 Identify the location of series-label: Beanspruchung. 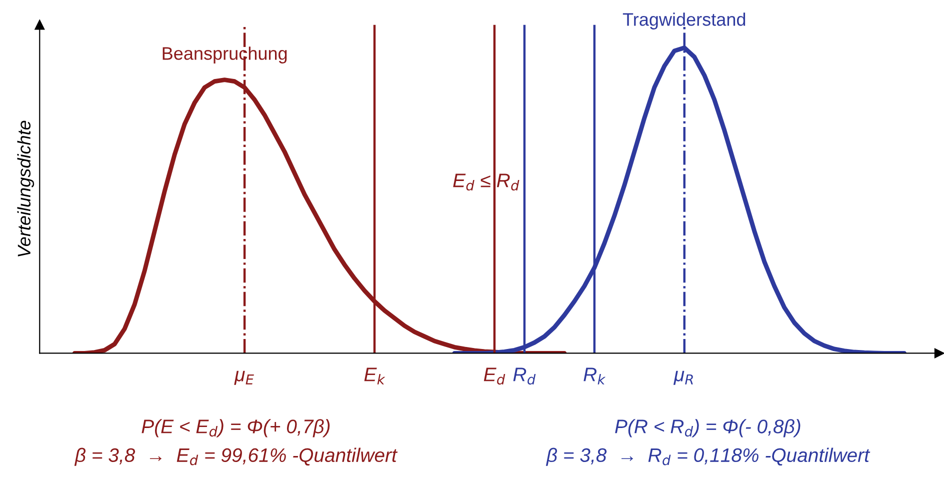
(224, 55).